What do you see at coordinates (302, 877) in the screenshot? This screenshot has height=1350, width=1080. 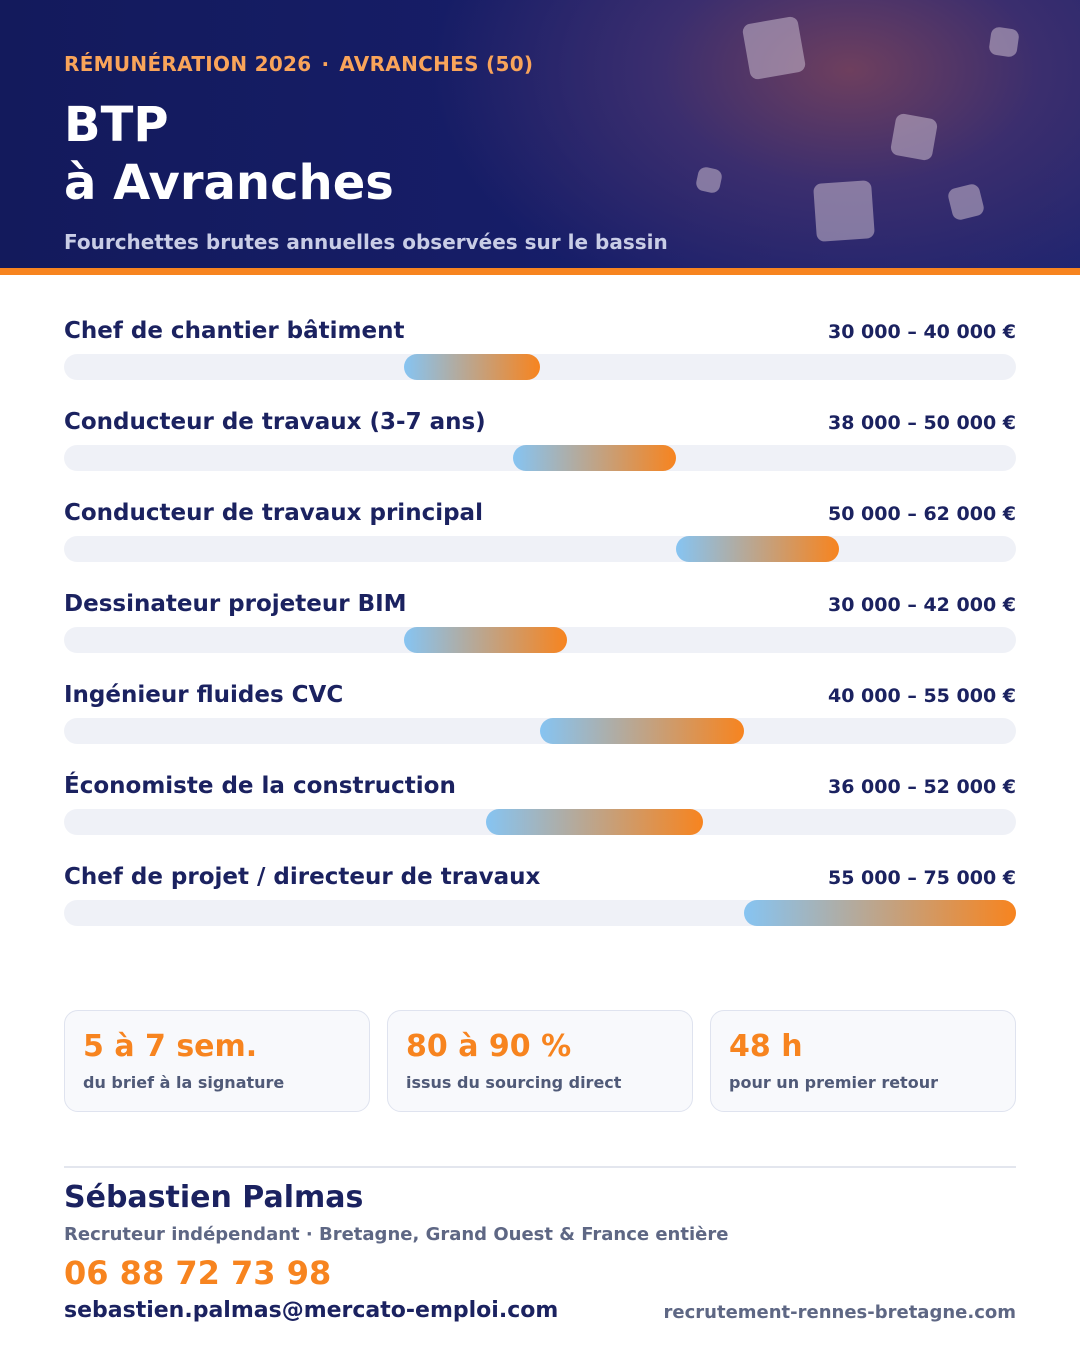 I see `job-title-label: Chef de projet / directeur de travaux` at bounding box center [302, 877].